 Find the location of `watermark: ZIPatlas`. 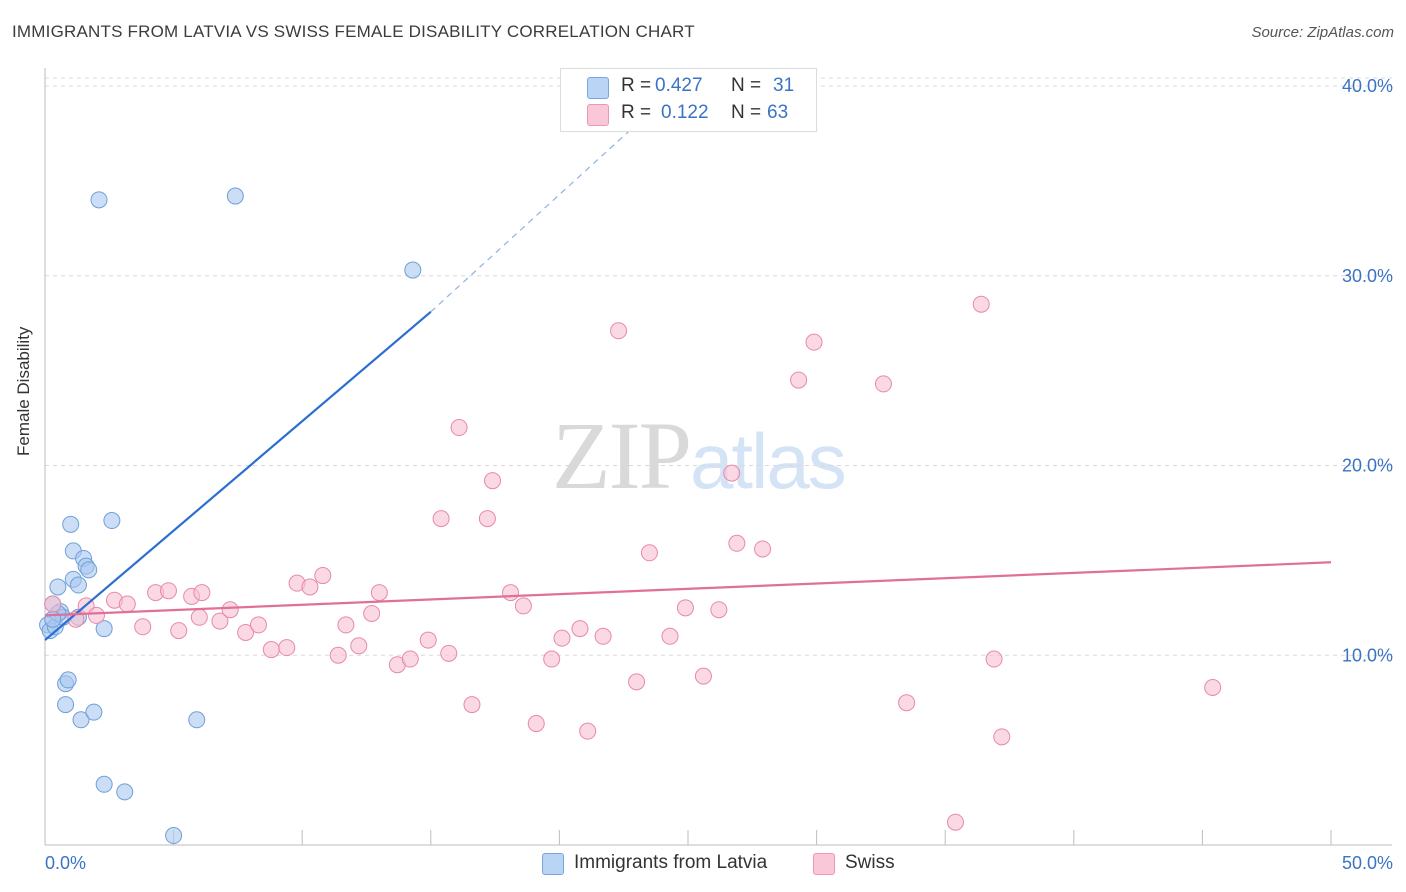

watermark: ZIPatlas is located at coordinates (699, 455).